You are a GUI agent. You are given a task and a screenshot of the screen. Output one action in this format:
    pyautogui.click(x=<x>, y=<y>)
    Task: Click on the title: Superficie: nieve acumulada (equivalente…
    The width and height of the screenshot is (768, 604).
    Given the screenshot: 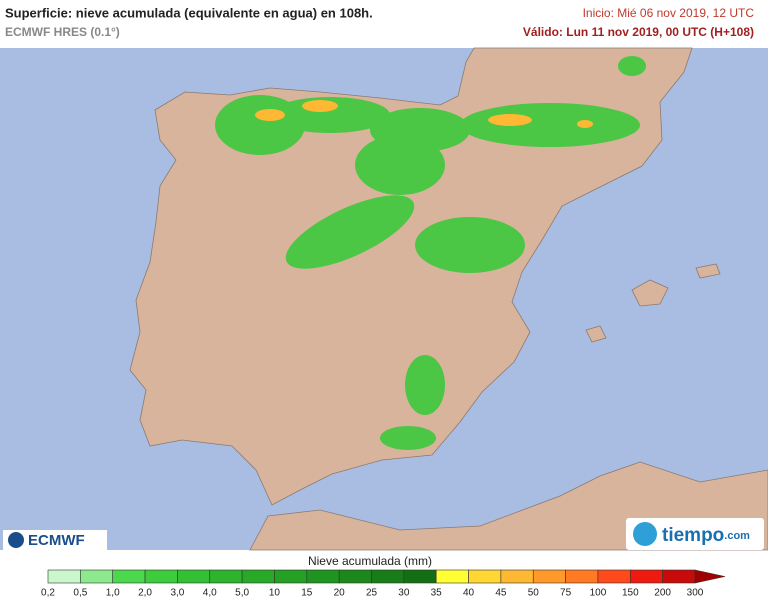 What is the action you would take?
    pyautogui.click(x=189, y=12)
    